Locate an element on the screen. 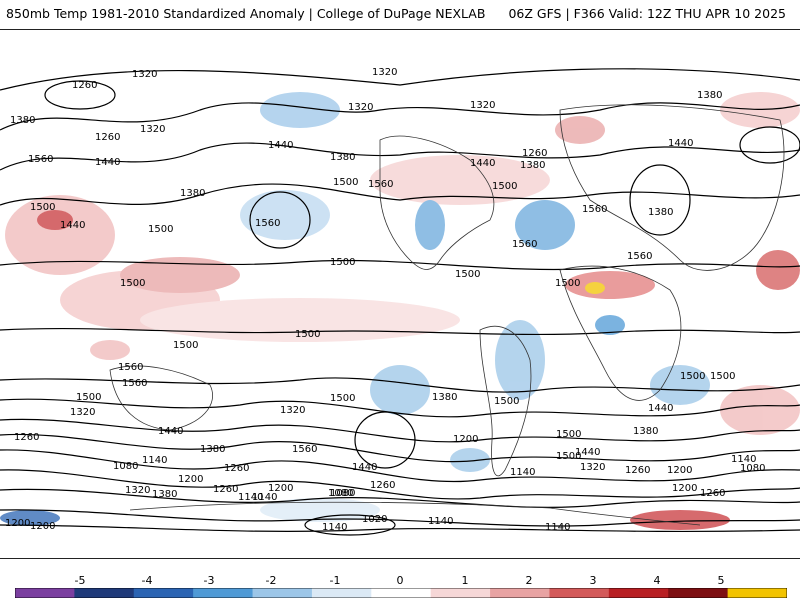 The image size is (800, 600). colorbar-tick-label: 5 is located at coordinates (721, 580).